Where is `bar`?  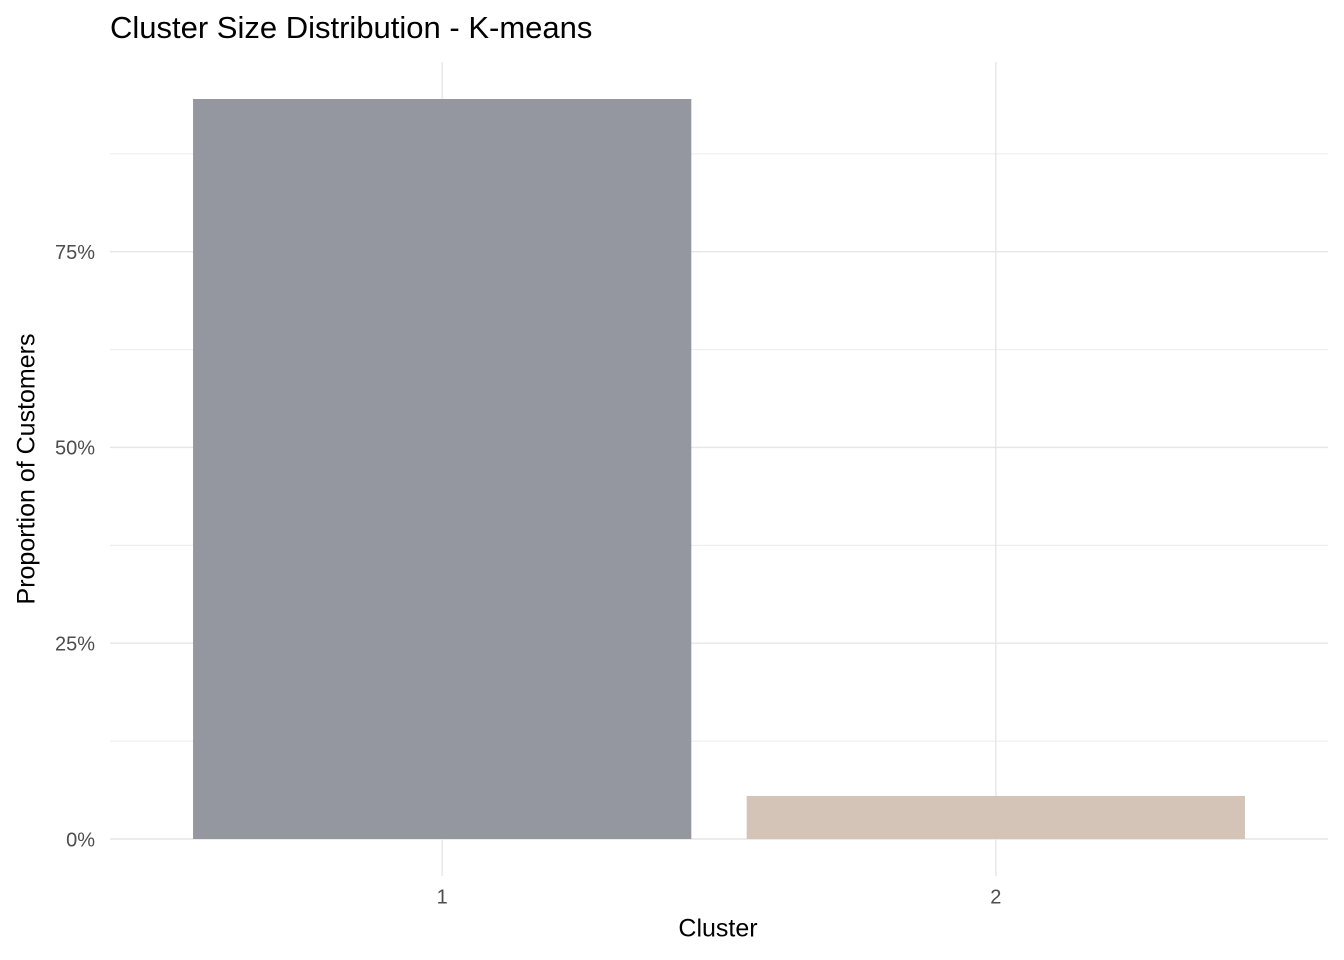 bar is located at coordinates (995, 817).